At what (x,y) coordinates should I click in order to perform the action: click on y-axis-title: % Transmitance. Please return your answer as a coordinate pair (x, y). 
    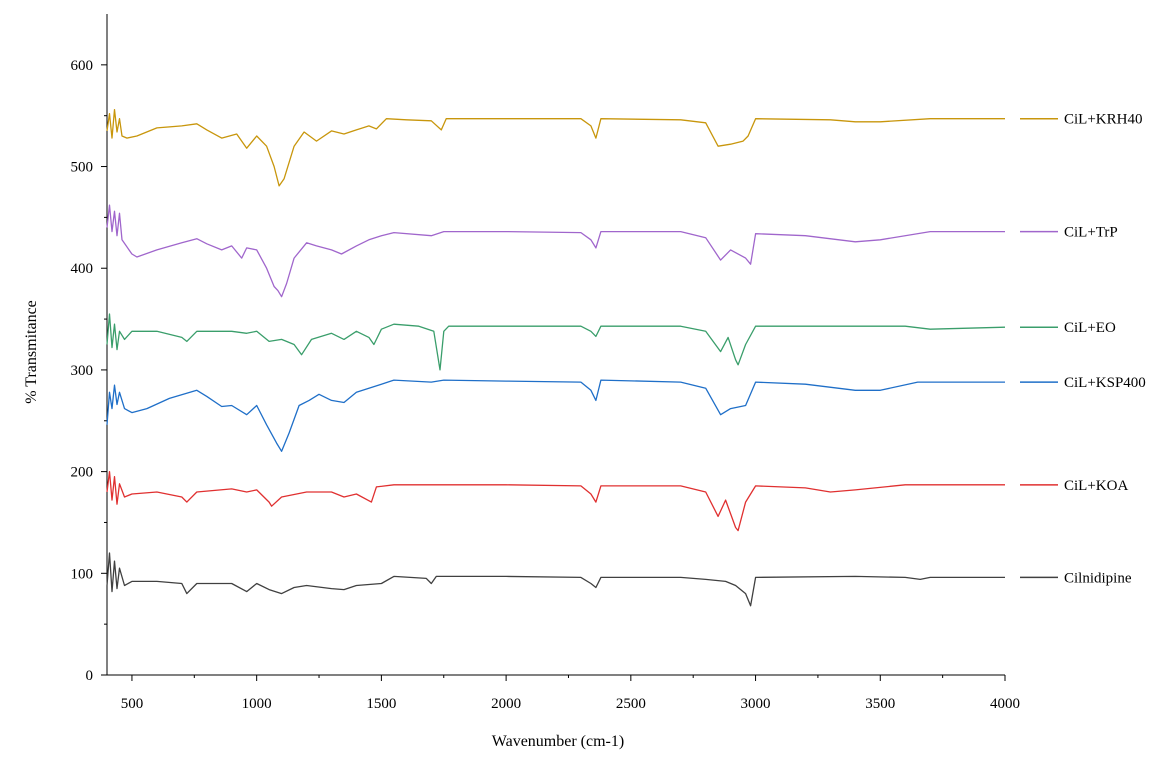
    Looking at the image, I should click on (31, 352).